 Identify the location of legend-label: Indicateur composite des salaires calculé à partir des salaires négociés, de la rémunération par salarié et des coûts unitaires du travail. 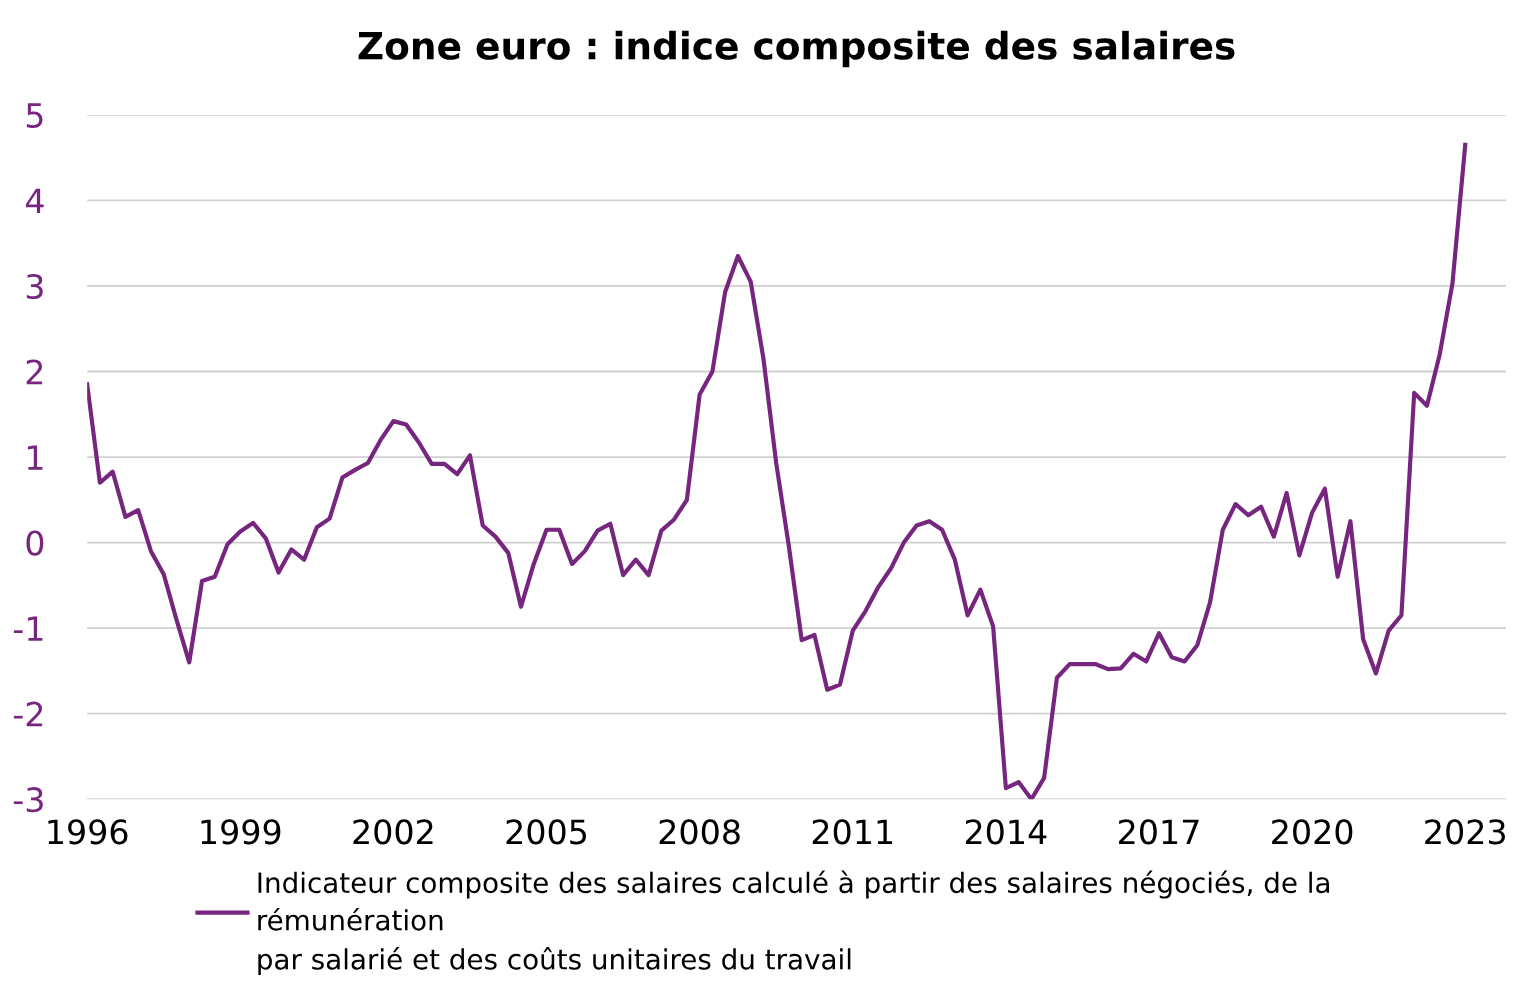
(793, 923).